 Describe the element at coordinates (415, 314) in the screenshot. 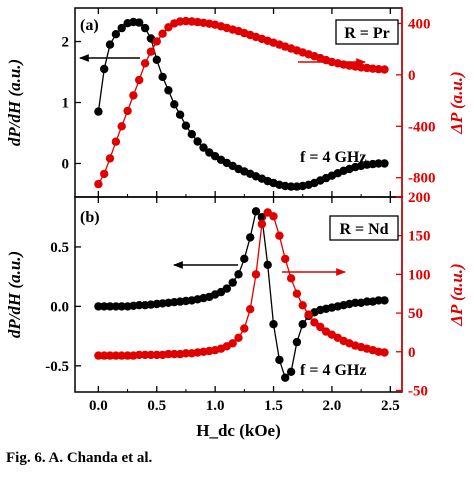

I see `y-right-tick-label: 50` at that location.